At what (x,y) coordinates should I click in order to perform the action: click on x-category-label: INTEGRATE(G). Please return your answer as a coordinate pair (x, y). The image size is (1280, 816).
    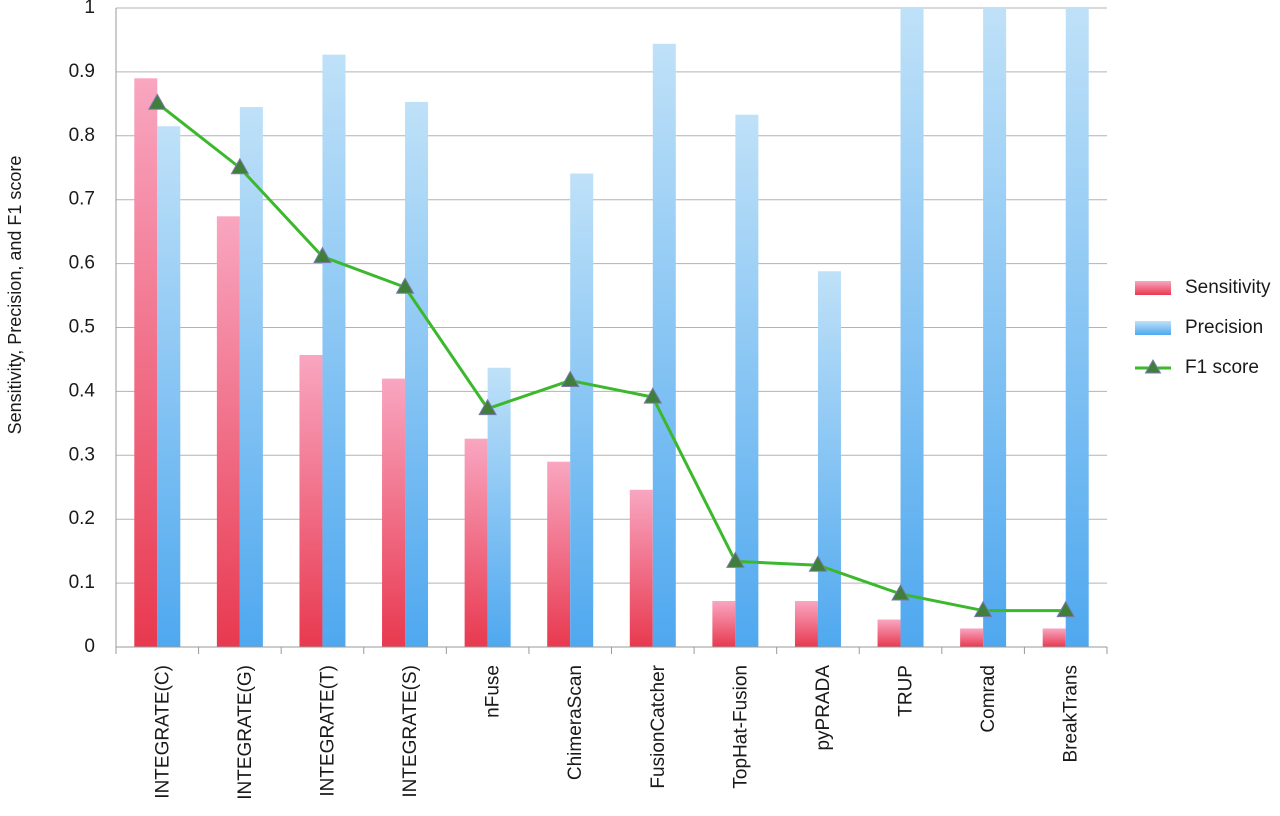
    Looking at the image, I should click on (245, 732).